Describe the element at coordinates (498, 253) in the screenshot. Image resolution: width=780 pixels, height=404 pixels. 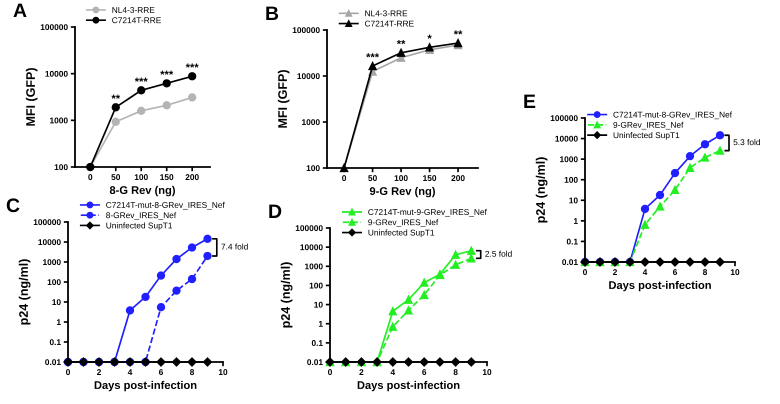
I see `annotation: 2.5 fold` at that location.